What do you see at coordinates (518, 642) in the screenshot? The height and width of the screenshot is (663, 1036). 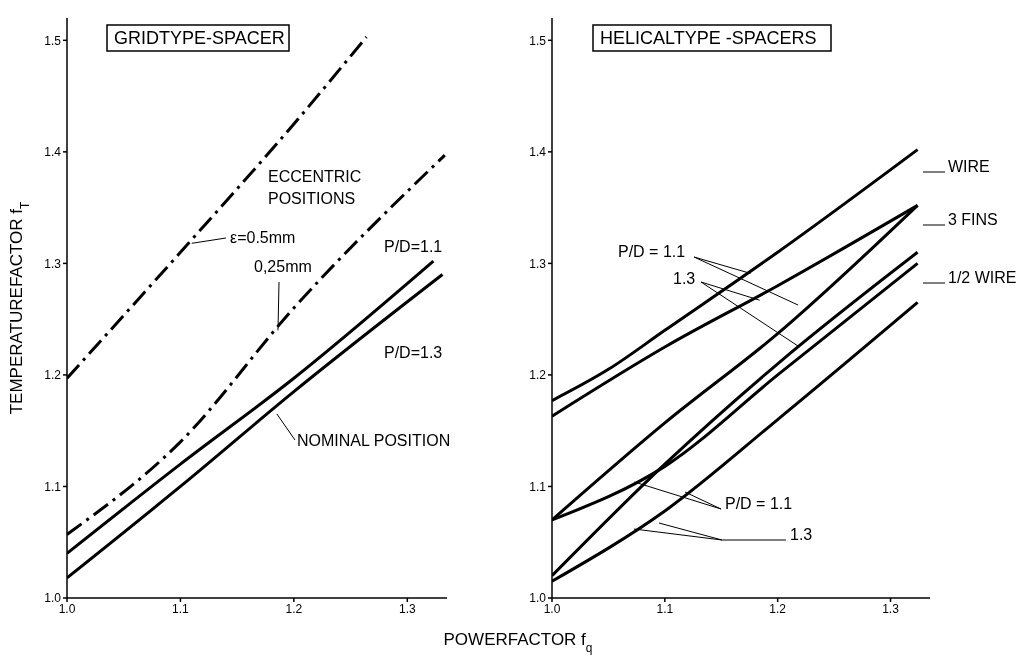 I see `x-axis-title: POWERFACTOR f$_{q}$` at bounding box center [518, 642].